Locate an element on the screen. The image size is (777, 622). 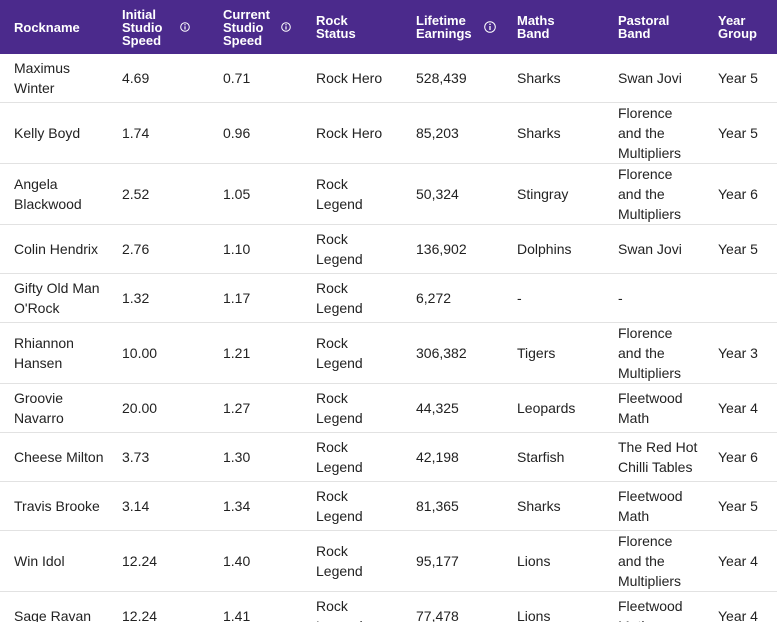
table-cell: 6,272 is located at coordinates (452, 298).